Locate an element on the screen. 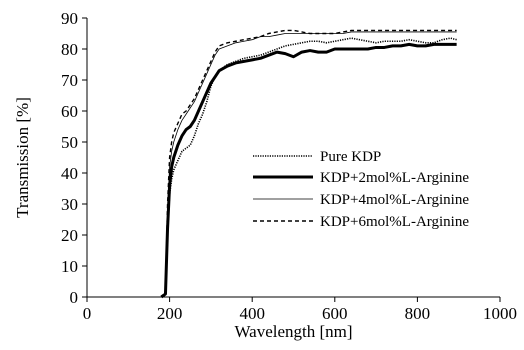 Image resolution: width=524 pixels, height=350 pixels. x-tick-label: 200 is located at coordinates (170, 313).